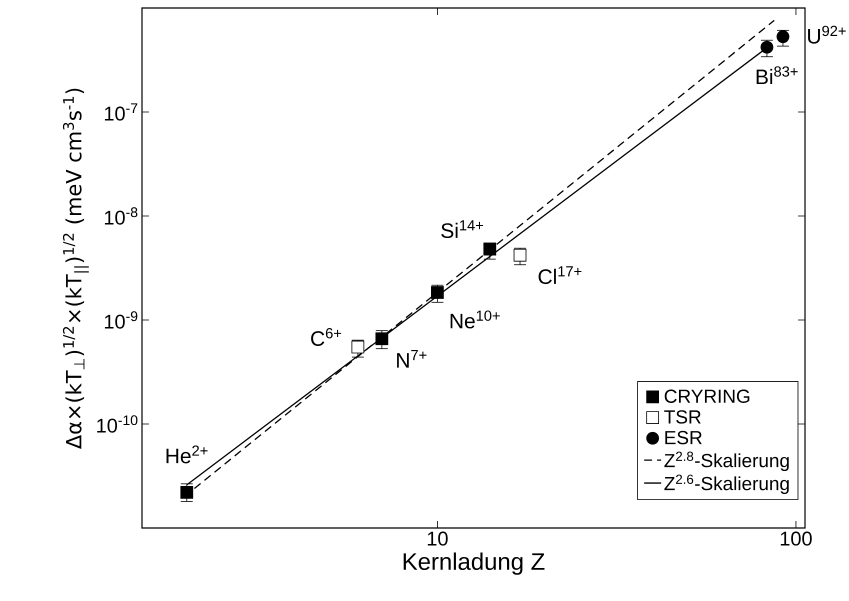  What do you see at coordinates (560, 275) in the screenshot?
I see `annotation: Cl$^{17+}$` at bounding box center [560, 275].